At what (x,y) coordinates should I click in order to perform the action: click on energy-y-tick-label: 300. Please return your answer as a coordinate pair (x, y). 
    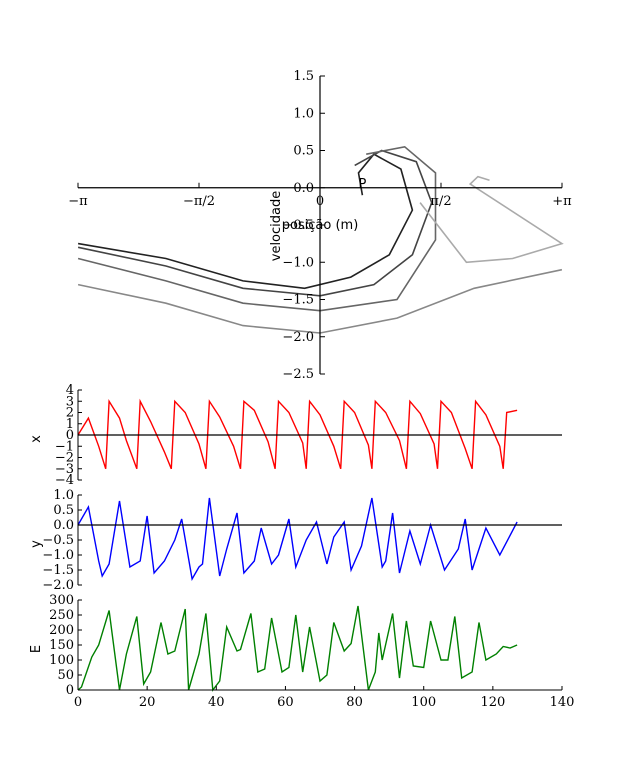
    Looking at the image, I should click on (61, 600).